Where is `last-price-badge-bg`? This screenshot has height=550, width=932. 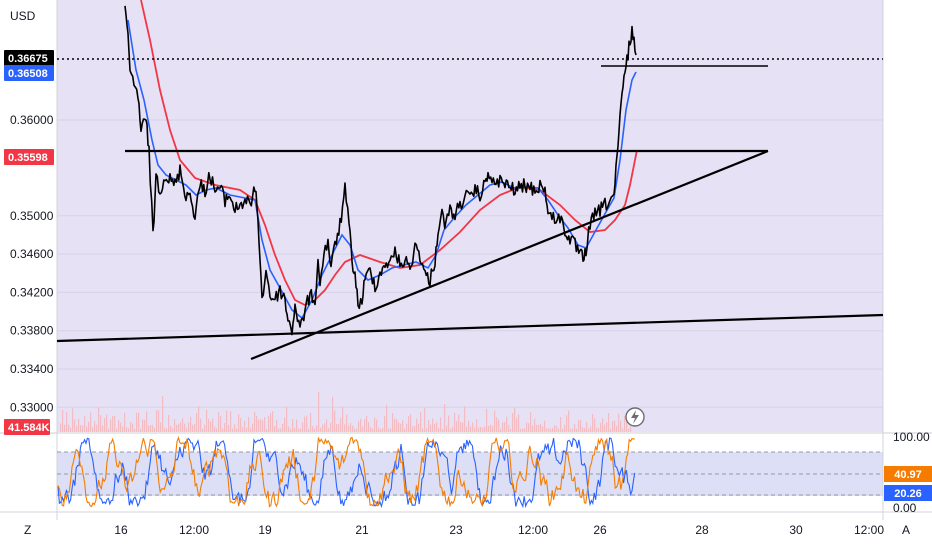 last-price-badge-bg is located at coordinates (29, 58).